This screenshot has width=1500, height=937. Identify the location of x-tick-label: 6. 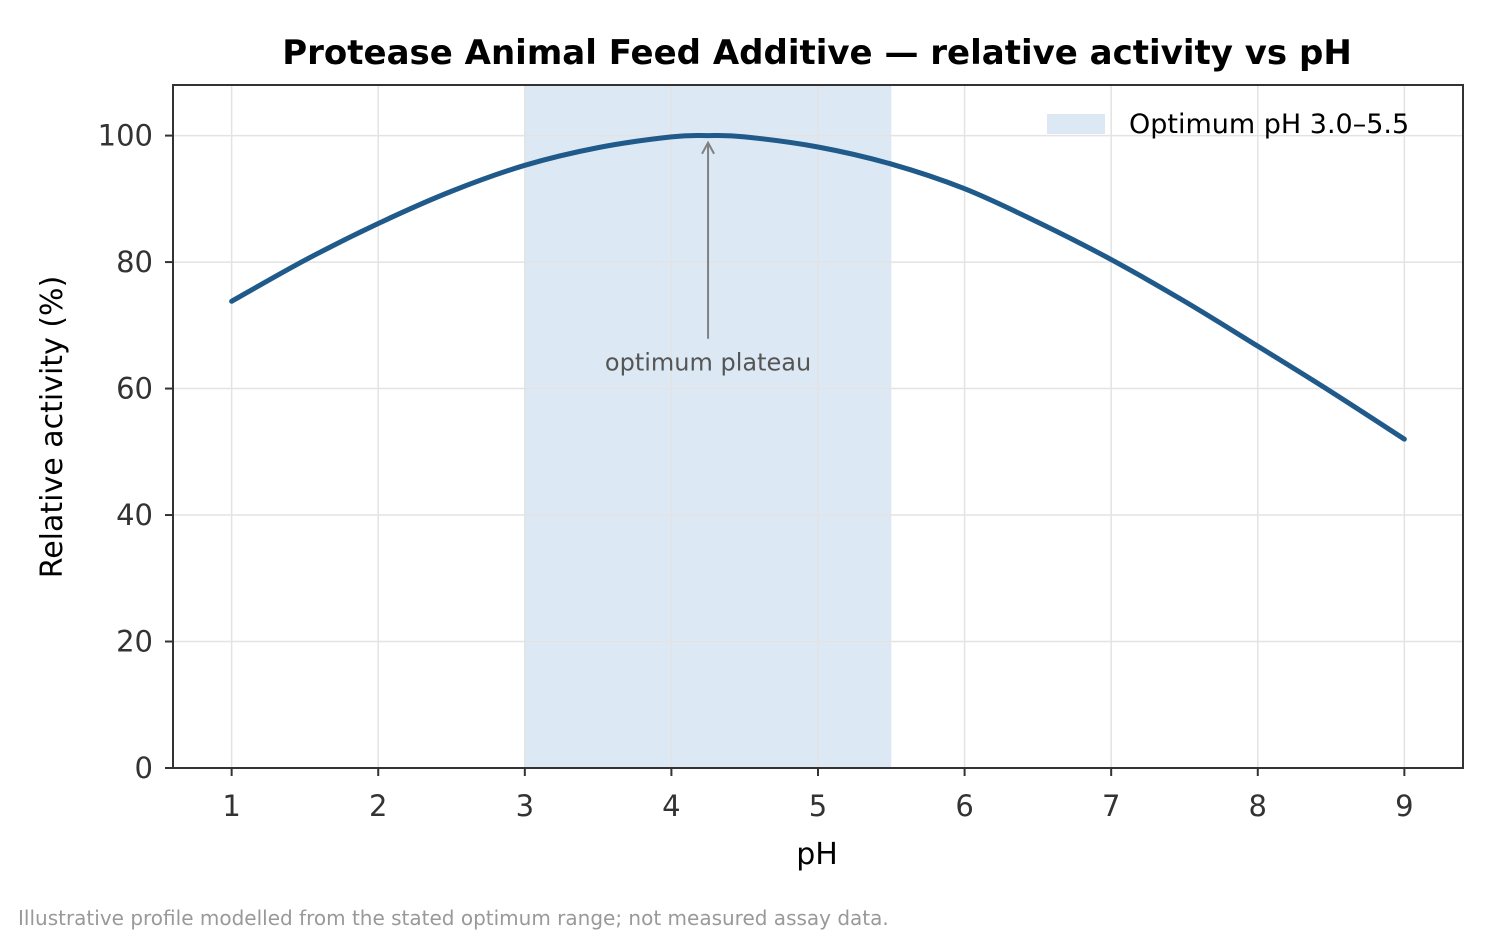
(964, 806).